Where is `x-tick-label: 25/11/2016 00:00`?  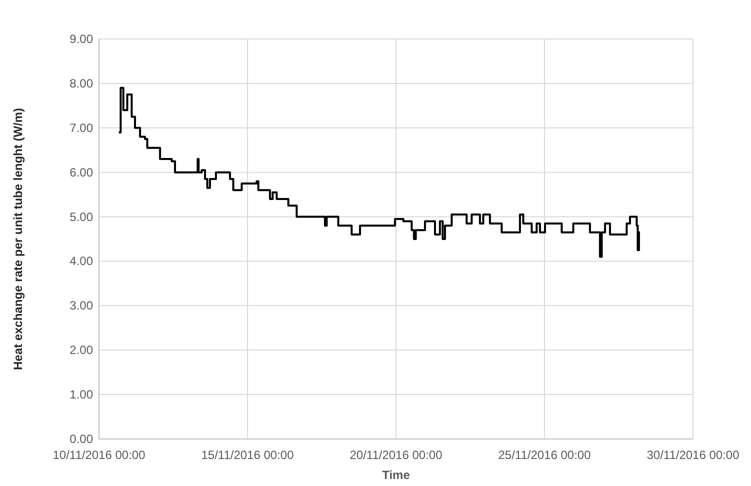 x-tick-label: 25/11/2016 00:00 is located at coordinates (545, 455).